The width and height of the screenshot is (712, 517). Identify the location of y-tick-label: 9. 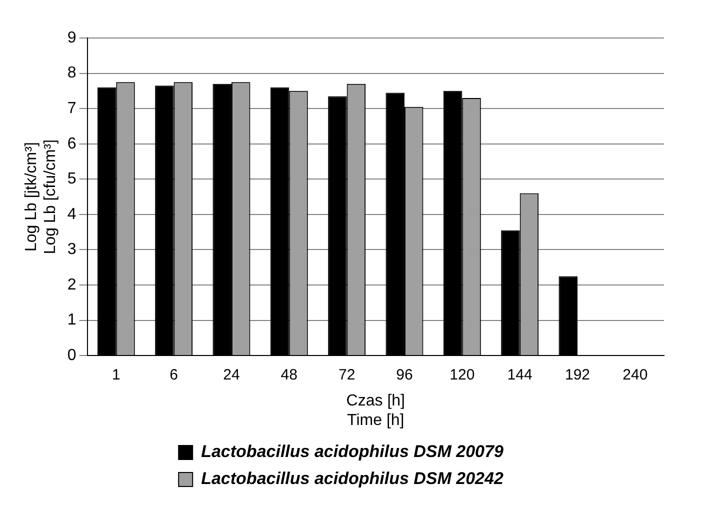
(71, 37).